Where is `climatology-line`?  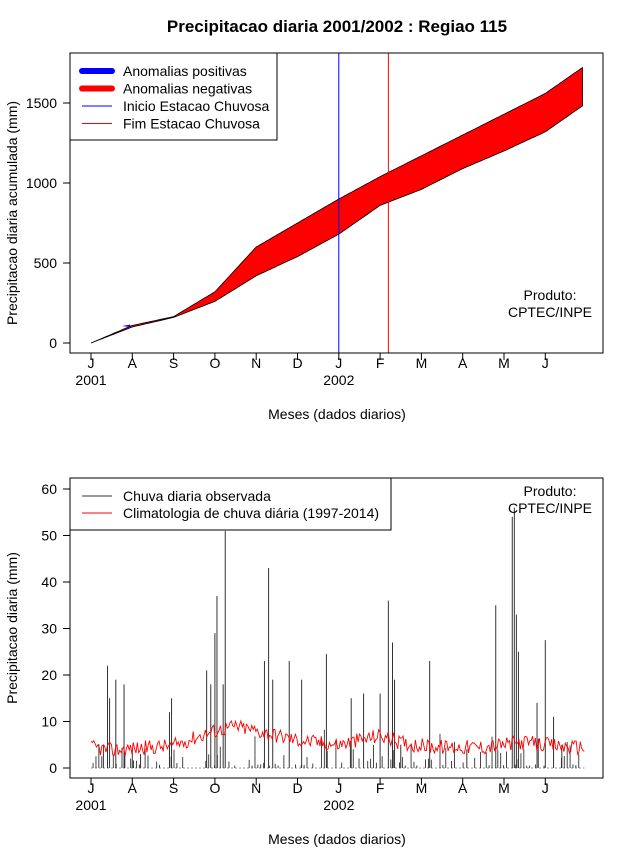 climatology-line is located at coordinates (337, 738).